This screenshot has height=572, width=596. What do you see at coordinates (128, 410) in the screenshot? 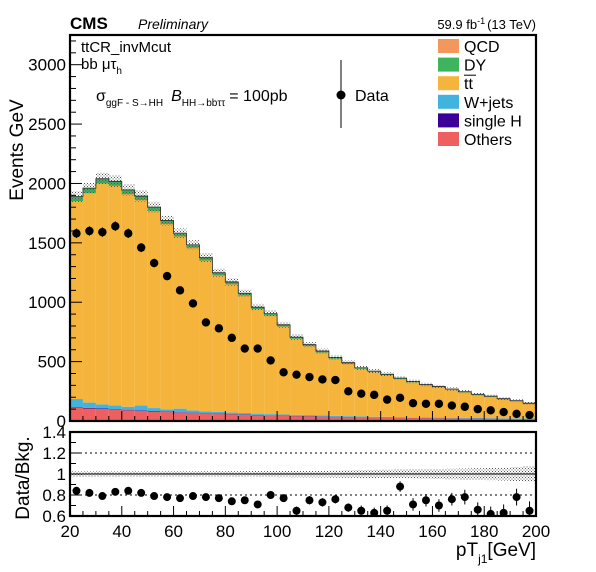
I see `bar-single-h` at bounding box center [128, 410].